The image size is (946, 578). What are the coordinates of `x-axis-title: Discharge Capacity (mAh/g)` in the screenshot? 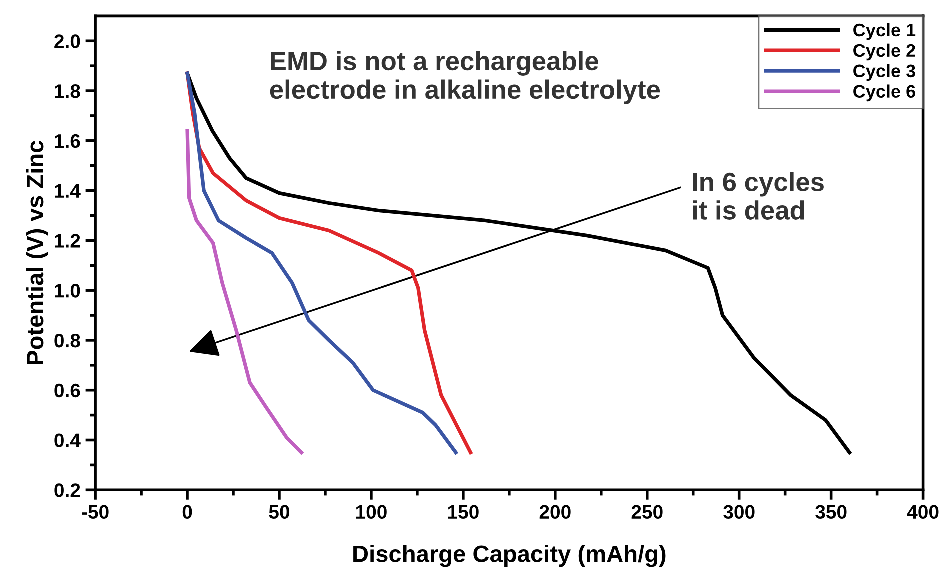 It's located at (510, 556).